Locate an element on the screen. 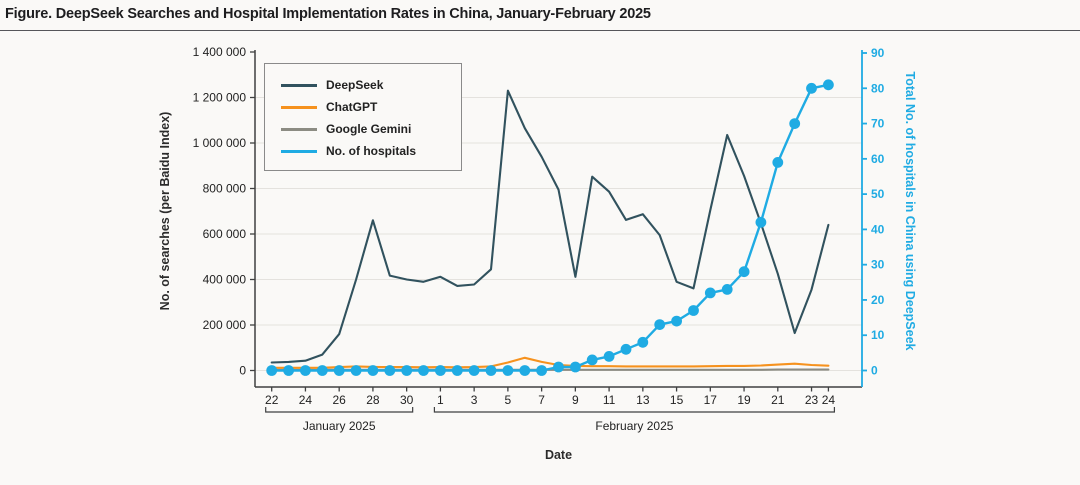 The image size is (1080, 485). legend-label-chatgpt: ChatGPT is located at coordinates (352, 107).